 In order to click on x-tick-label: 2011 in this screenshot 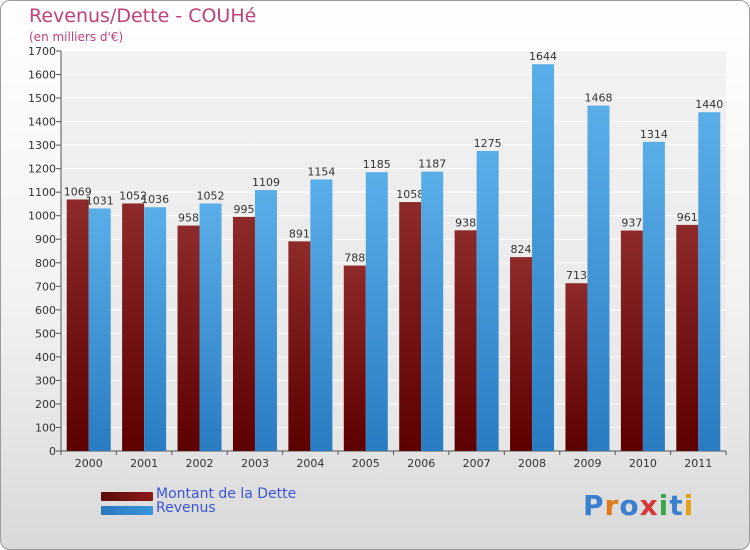, I will do `click(698, 463)`.